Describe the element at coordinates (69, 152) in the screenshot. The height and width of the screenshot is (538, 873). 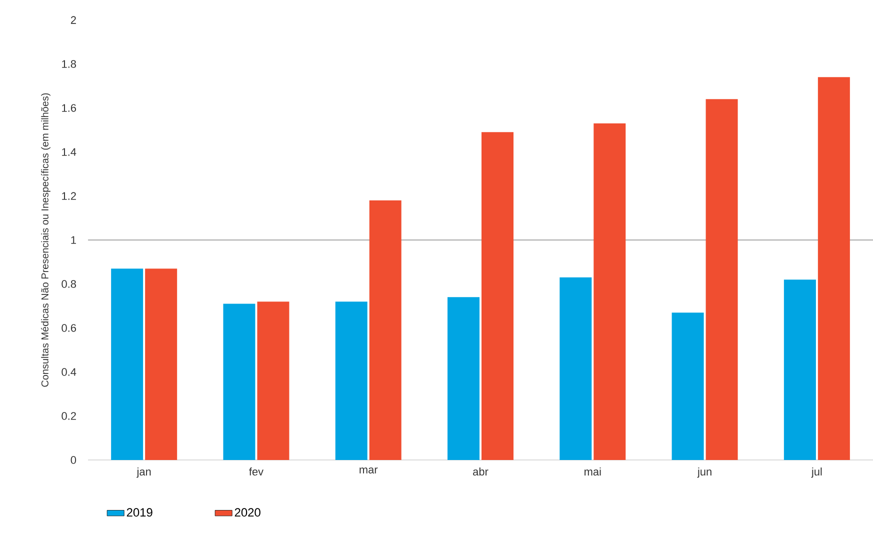
I see `y-tick-label: 1.4` at that location.